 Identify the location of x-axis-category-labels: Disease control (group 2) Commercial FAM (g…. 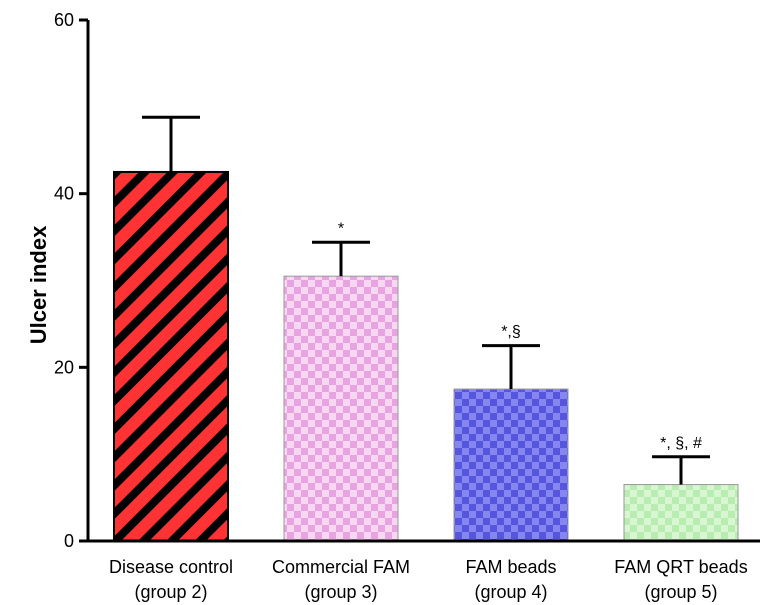
(428, 579).